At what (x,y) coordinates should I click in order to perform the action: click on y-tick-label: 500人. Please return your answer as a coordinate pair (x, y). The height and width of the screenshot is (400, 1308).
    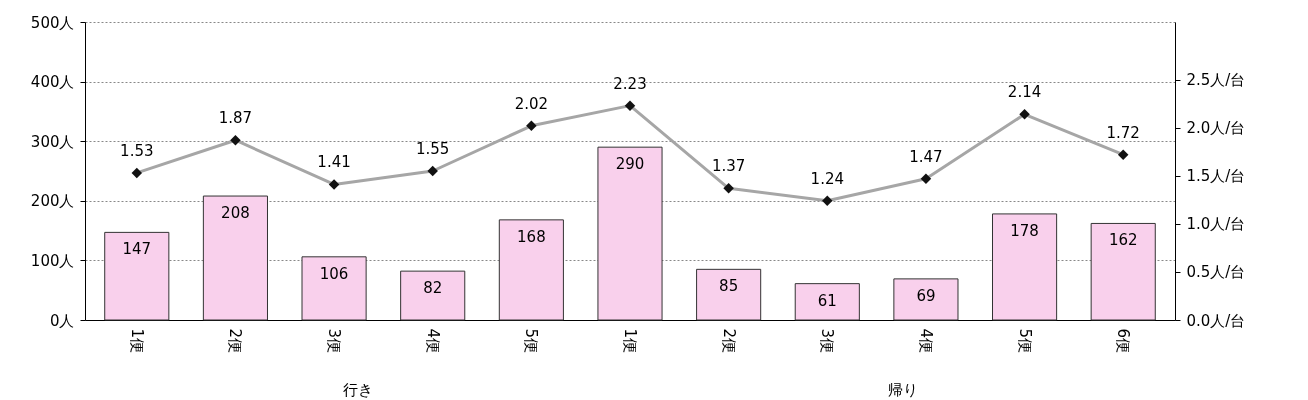
    Looking at the image, I should click on (52, 22).